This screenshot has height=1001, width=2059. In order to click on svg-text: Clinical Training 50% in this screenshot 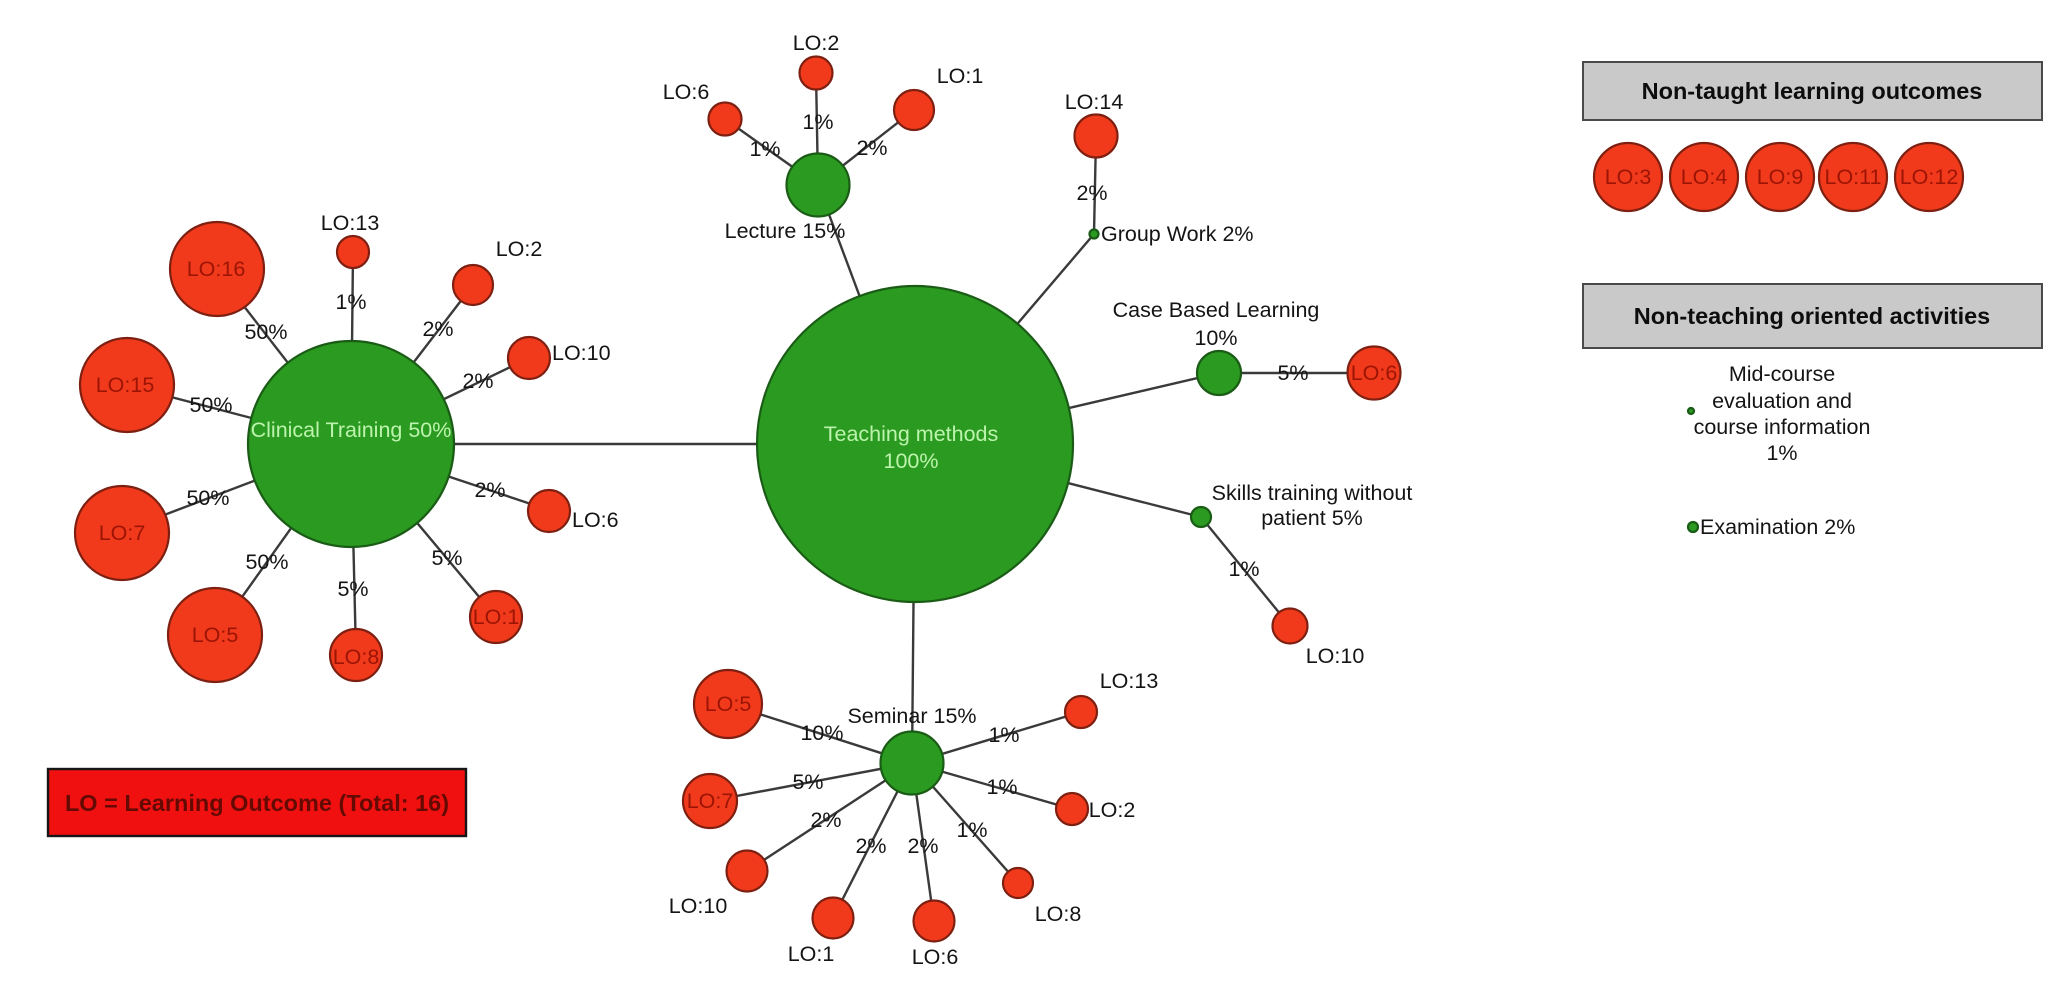, I will do `click(351, 430)`.